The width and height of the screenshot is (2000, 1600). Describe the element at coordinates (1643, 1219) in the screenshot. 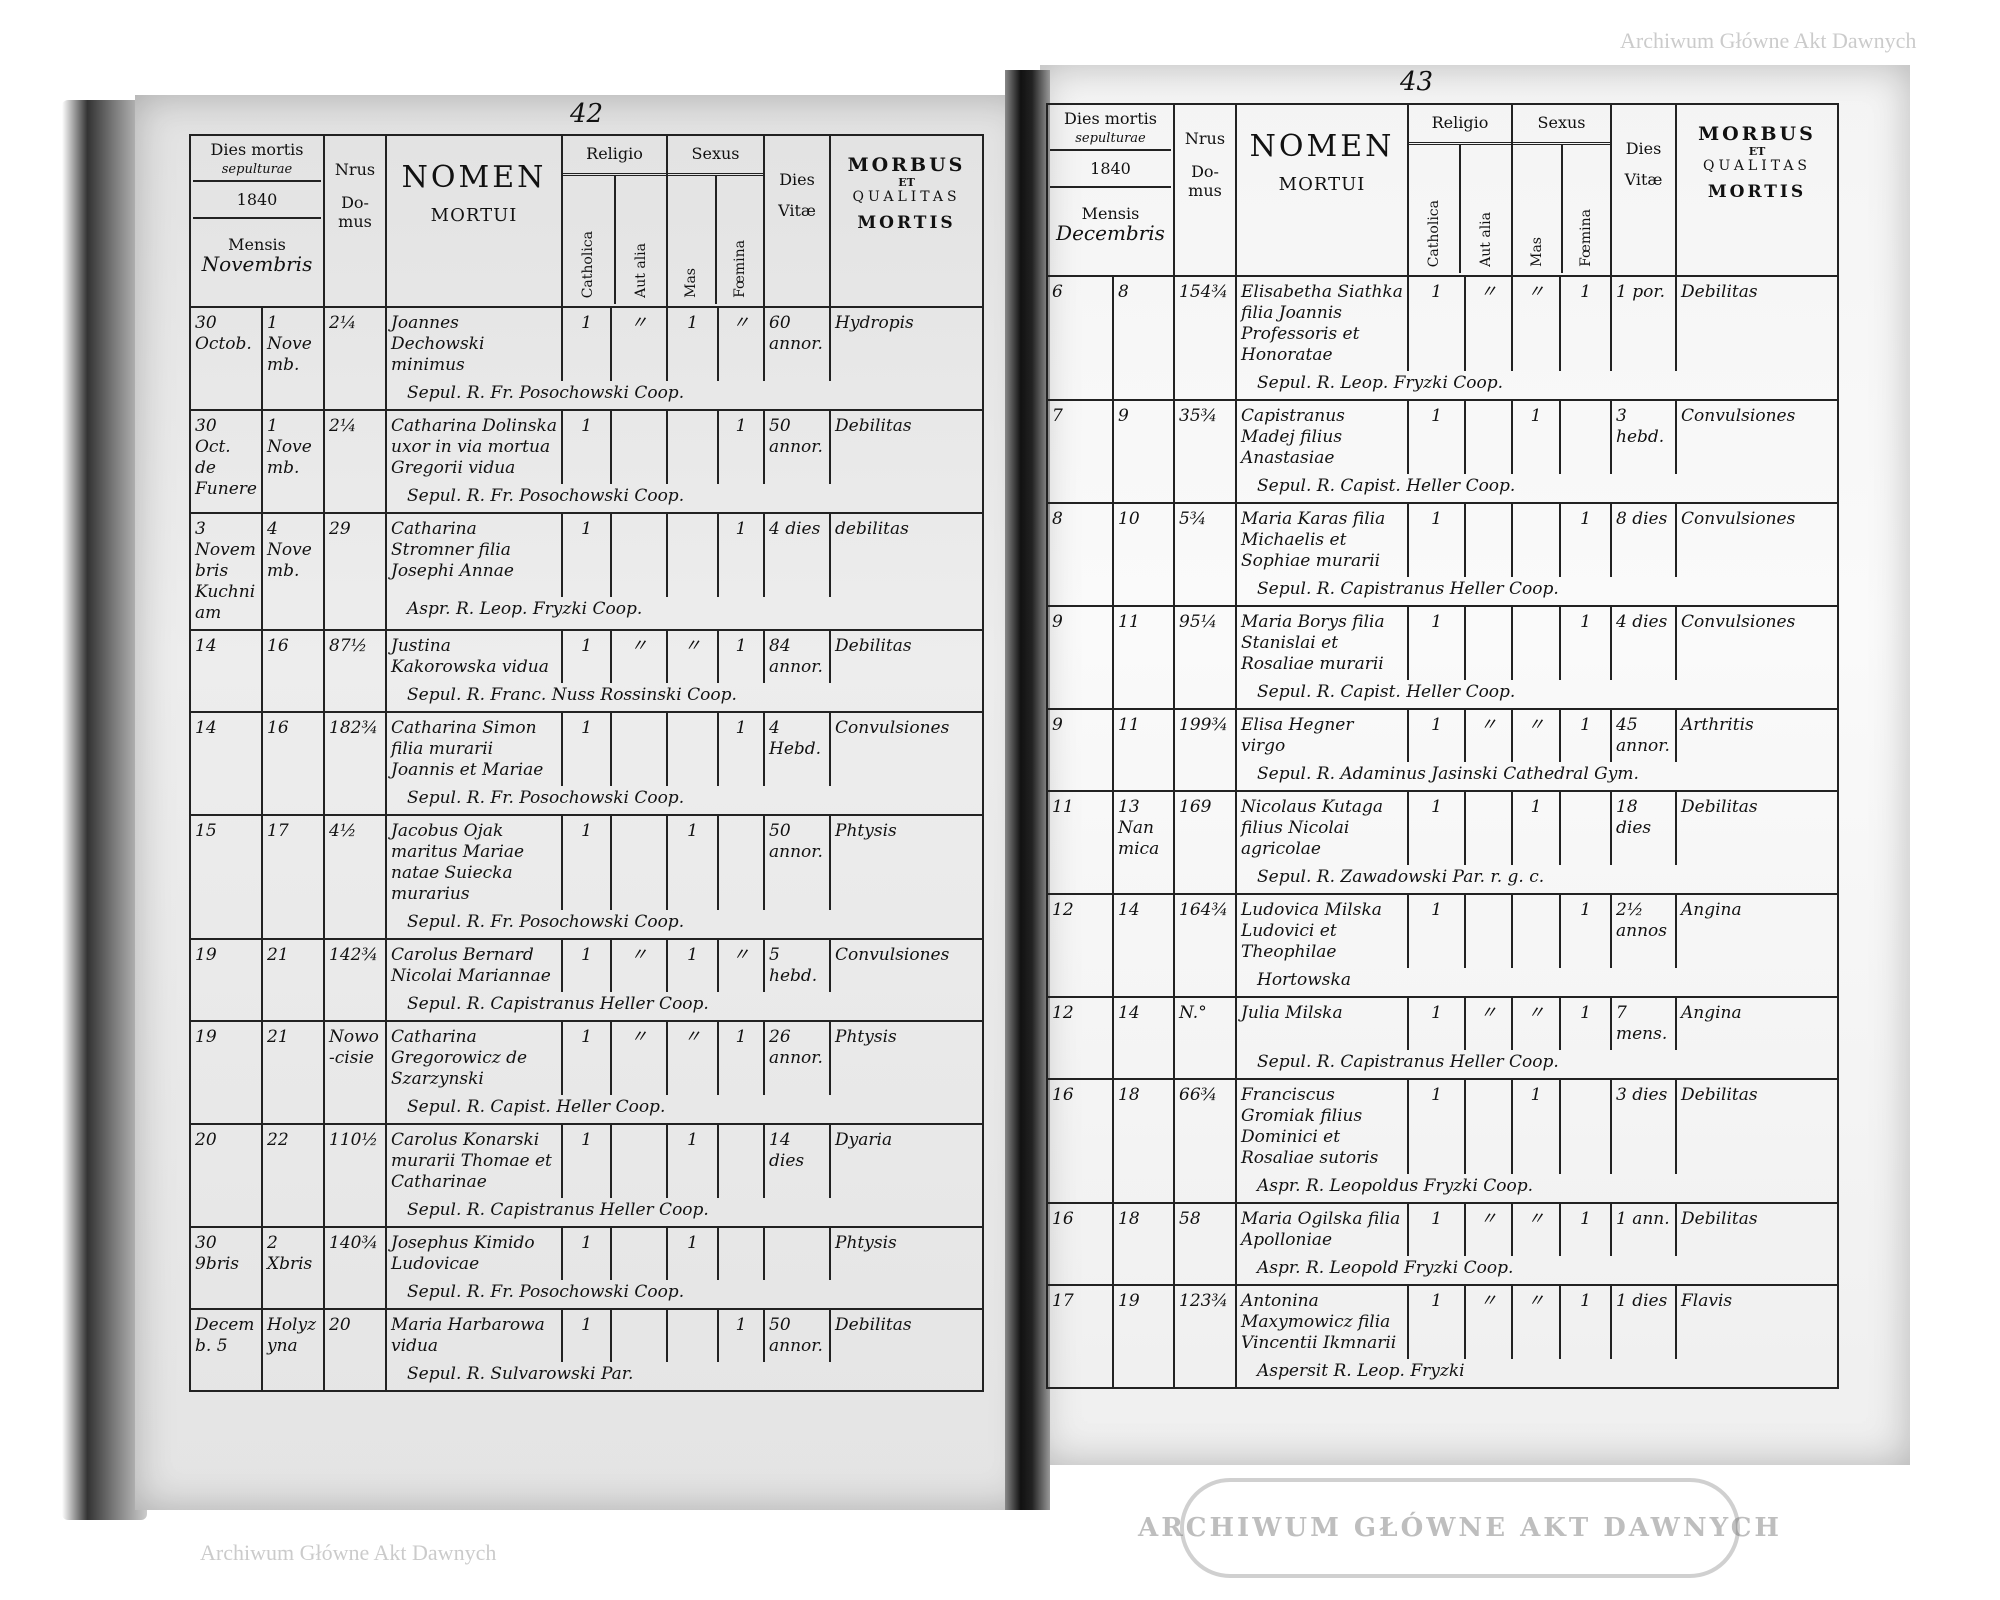

I see `cell-vitae: 1 ann.` at that location.